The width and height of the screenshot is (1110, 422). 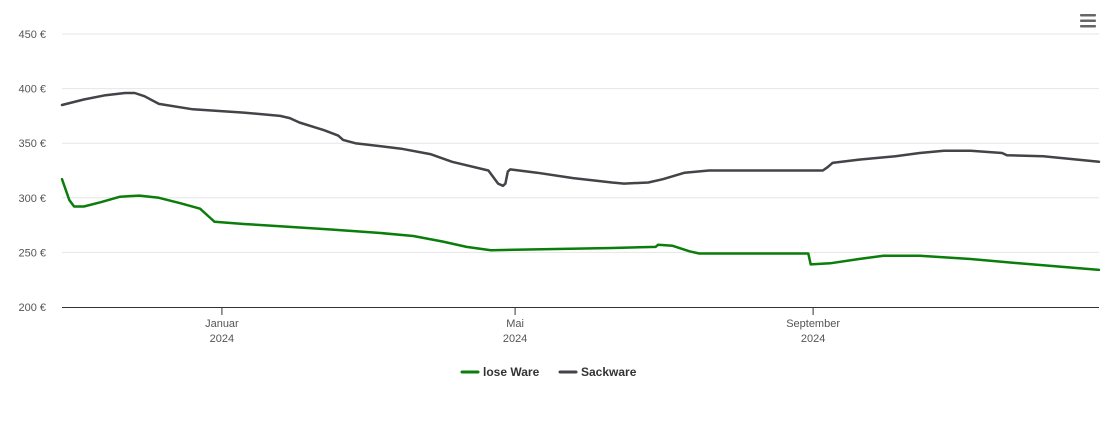 What do you see at coordinates (609, 372) in the screenshot?
I see `legend-label: Sackware` at bounding box center [609, 372].